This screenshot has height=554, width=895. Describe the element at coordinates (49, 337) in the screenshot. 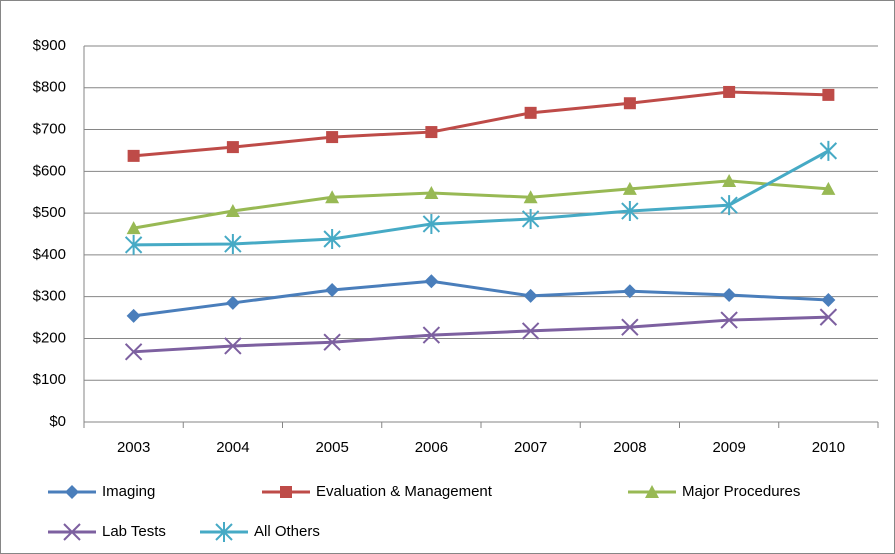

I see `y-tick-label: $200` at that location.